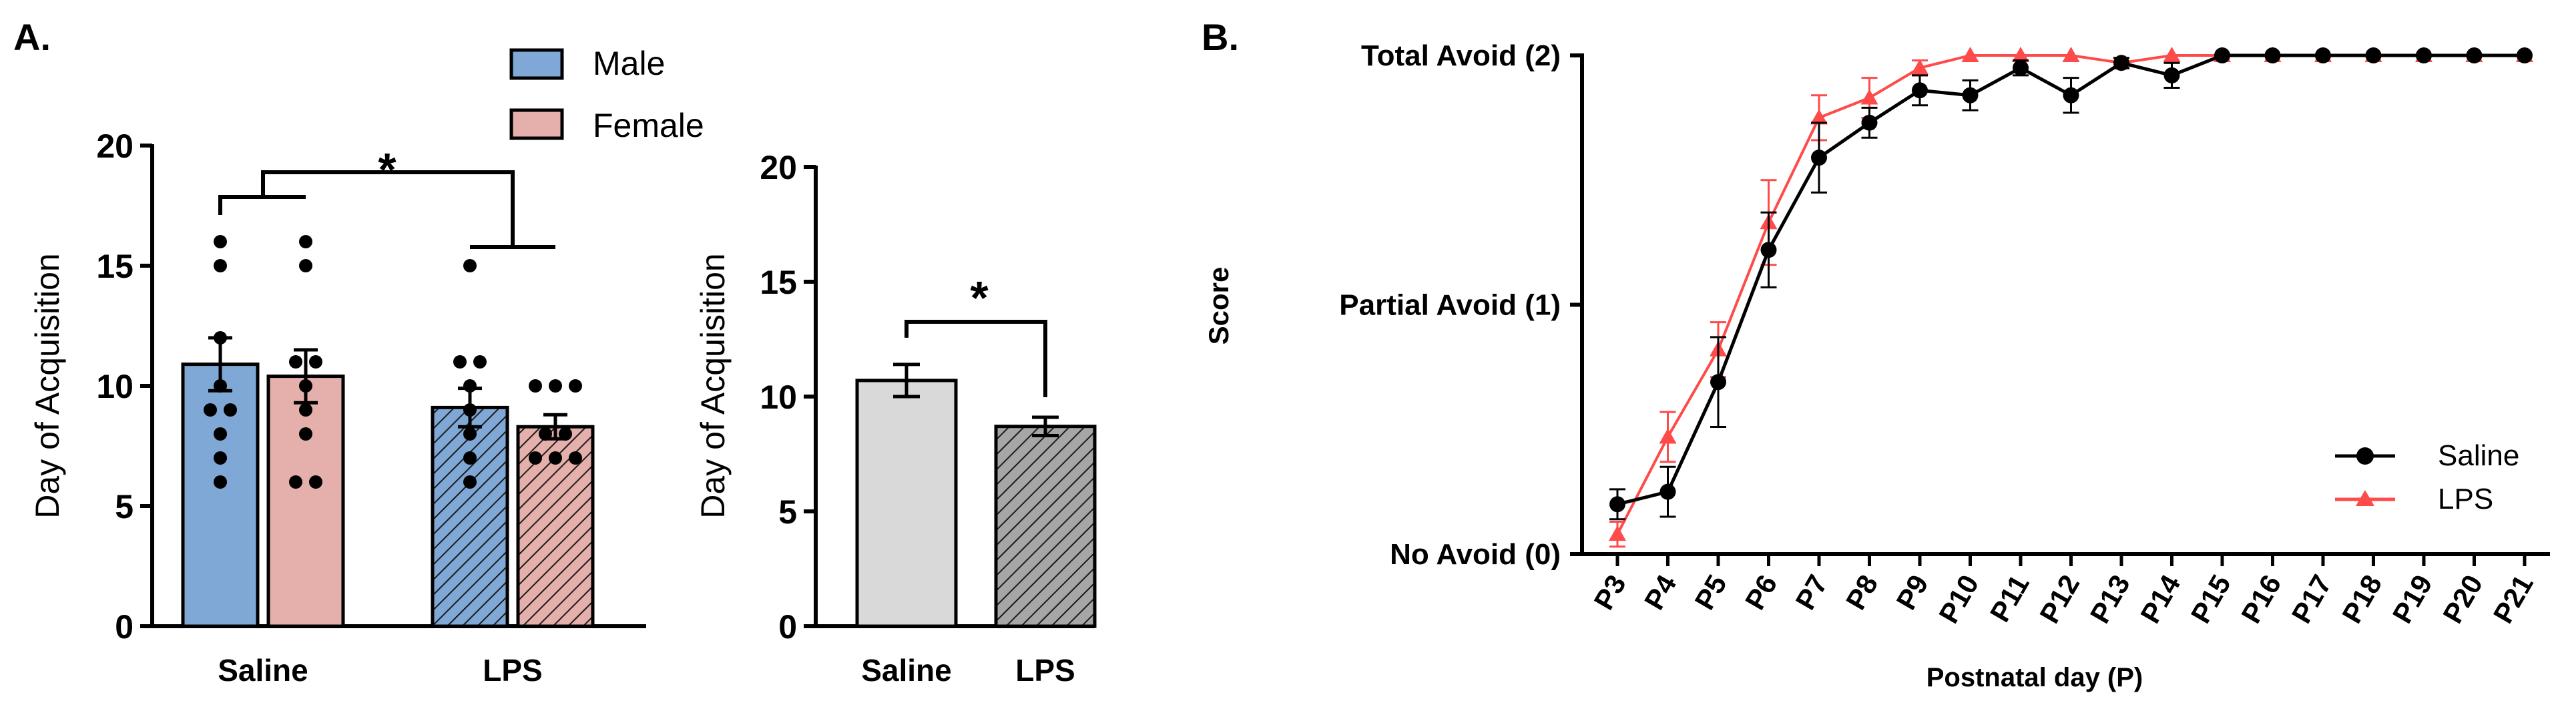  I want to click on panel-a-label: A., so click(32, 37).